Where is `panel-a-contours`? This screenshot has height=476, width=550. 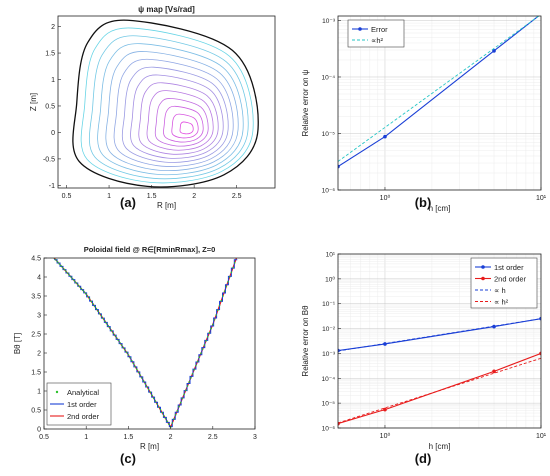
panel-a-contours is located at coordinates (165, 103).